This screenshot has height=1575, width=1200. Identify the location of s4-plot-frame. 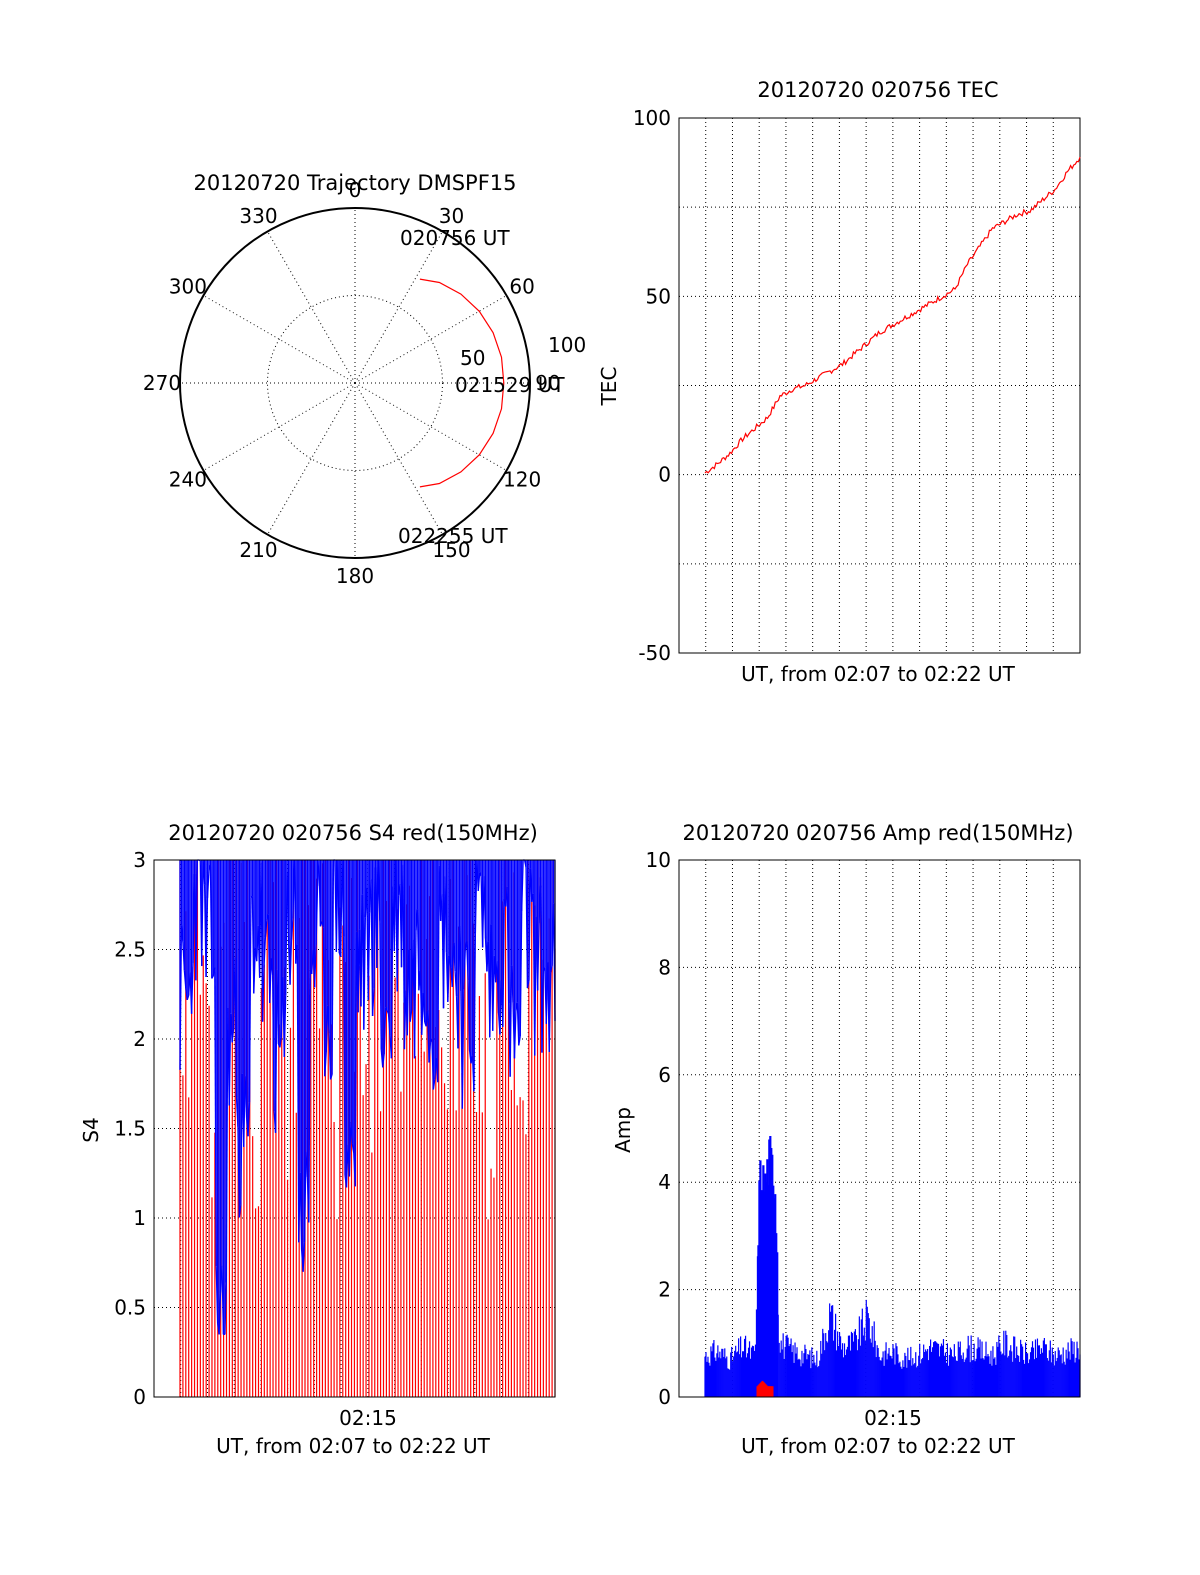
(354, 1128).